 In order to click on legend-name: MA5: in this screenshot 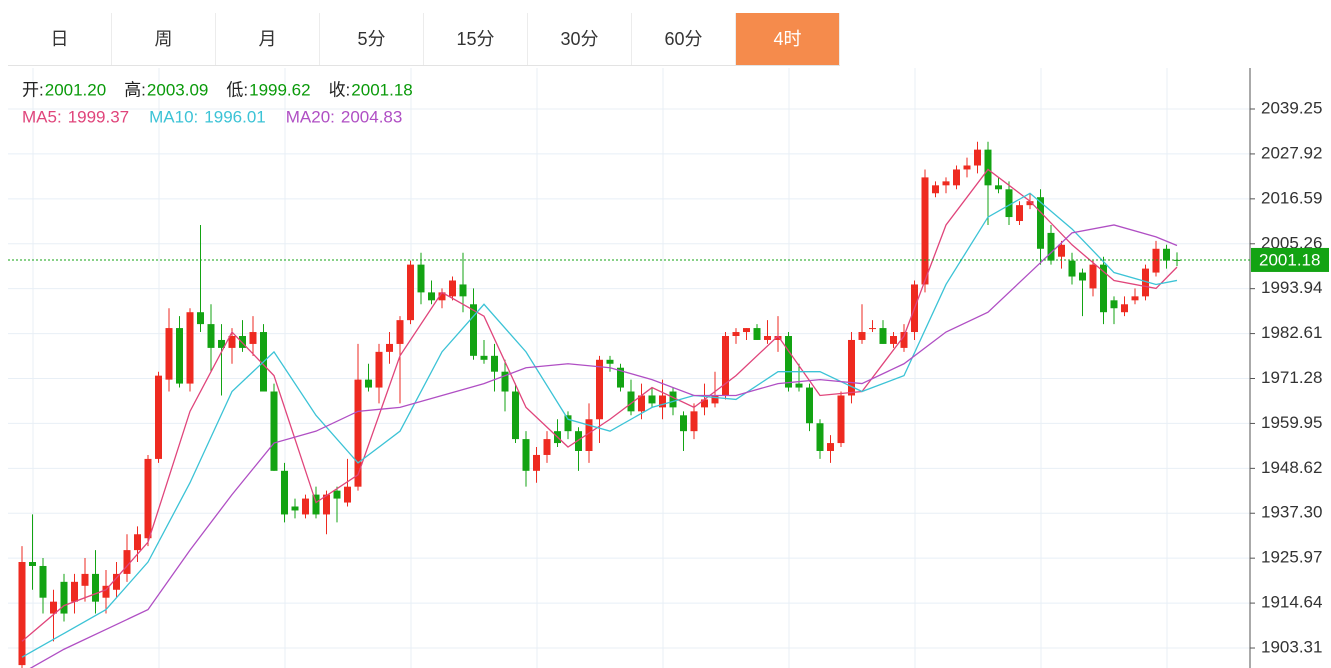, I will do `click(42, 116)`.